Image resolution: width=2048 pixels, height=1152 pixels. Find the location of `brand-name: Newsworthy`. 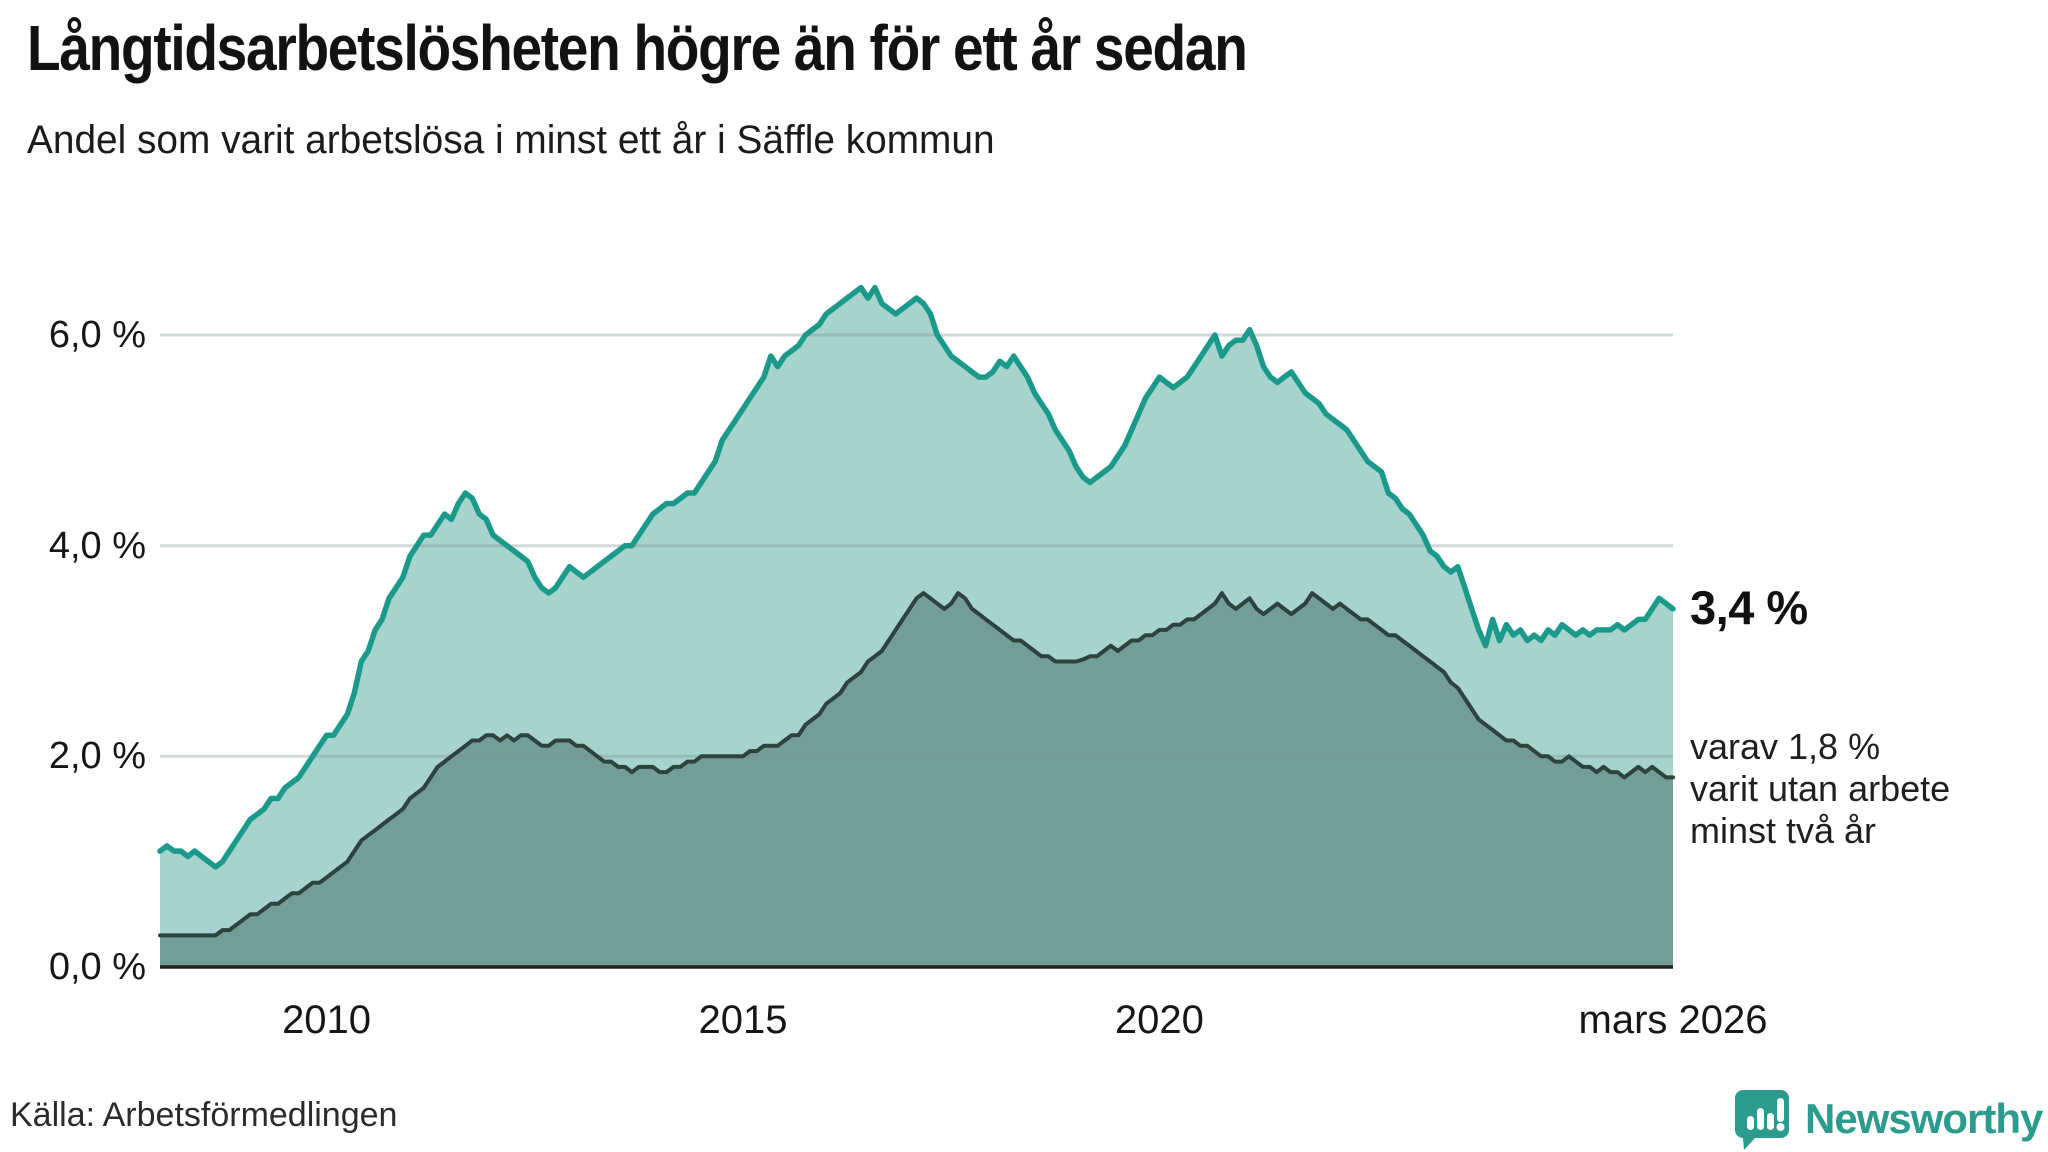

brand-name: Newsworthy is located at coordinates (1924, 1118).